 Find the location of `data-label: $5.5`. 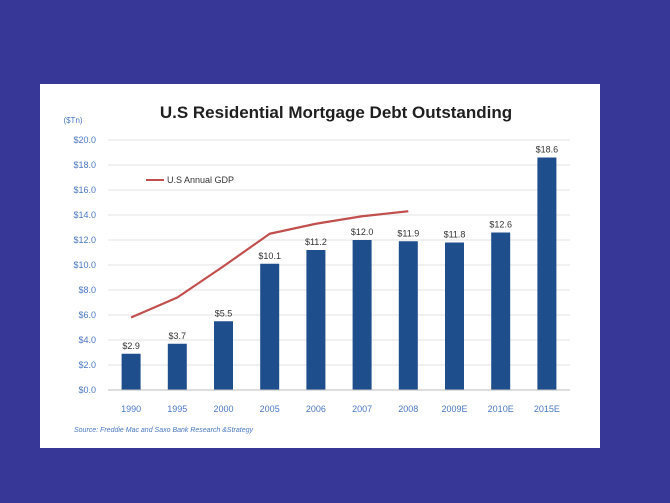

data-label: $5.5 is located at coordinates (224, 313).